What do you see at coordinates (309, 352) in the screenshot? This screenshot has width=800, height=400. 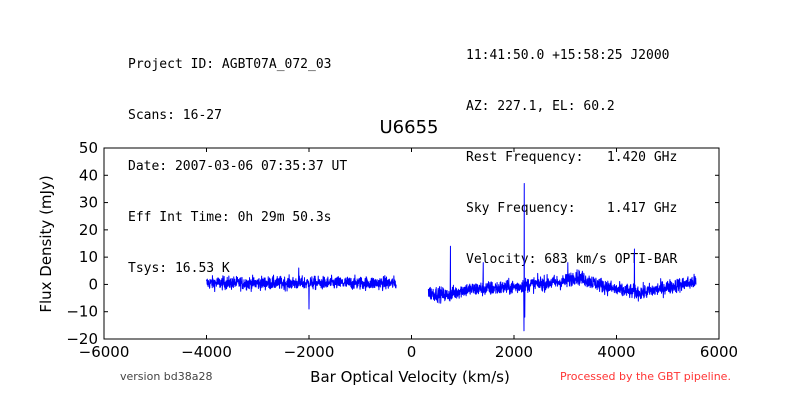 I see `x-tick-label: −2000` at bounding box center [309, 352].